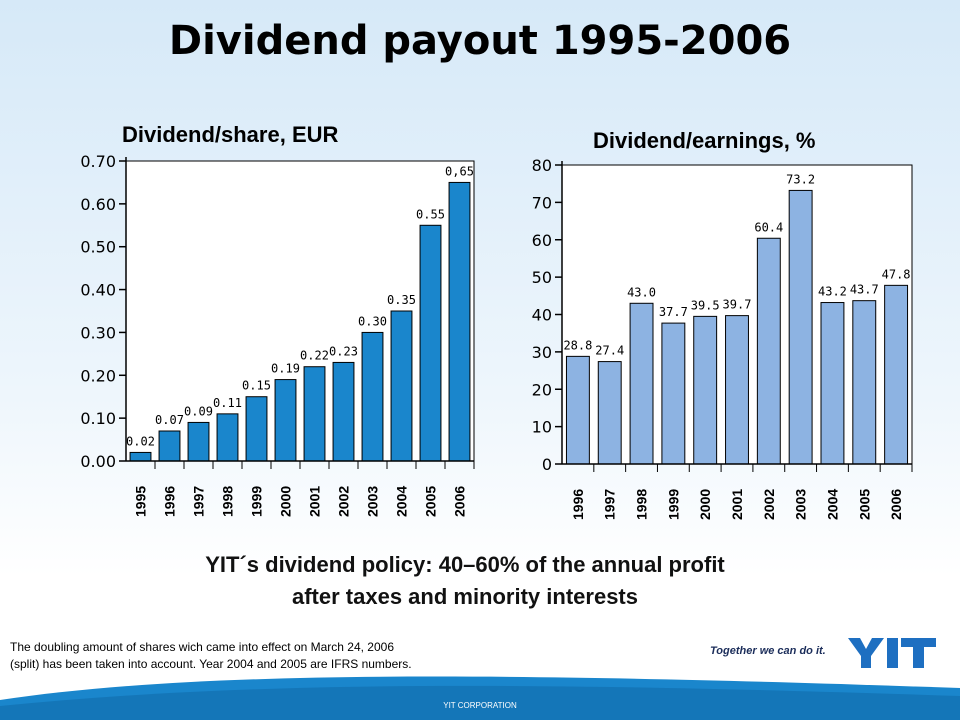 The image size is (960, 720). I want to click on footer-wave, so click(480, 698).